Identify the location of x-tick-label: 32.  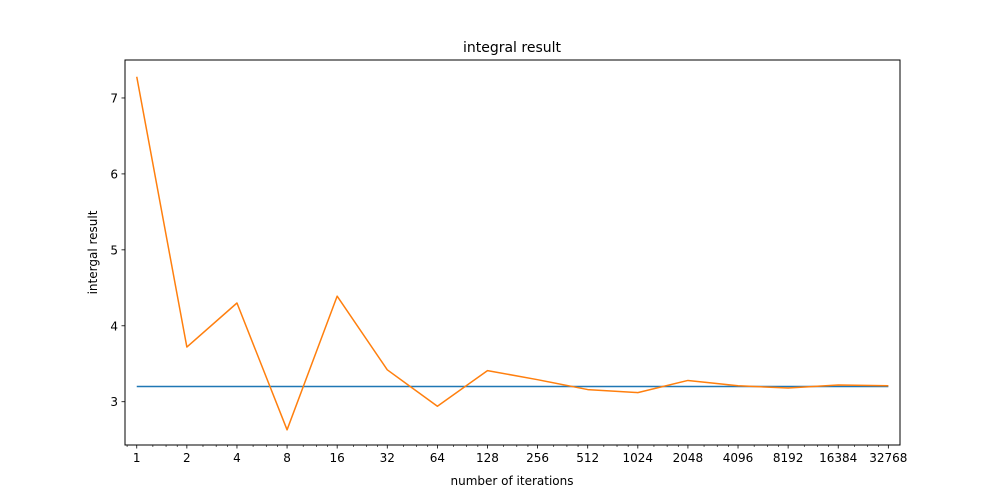
(387, 458).